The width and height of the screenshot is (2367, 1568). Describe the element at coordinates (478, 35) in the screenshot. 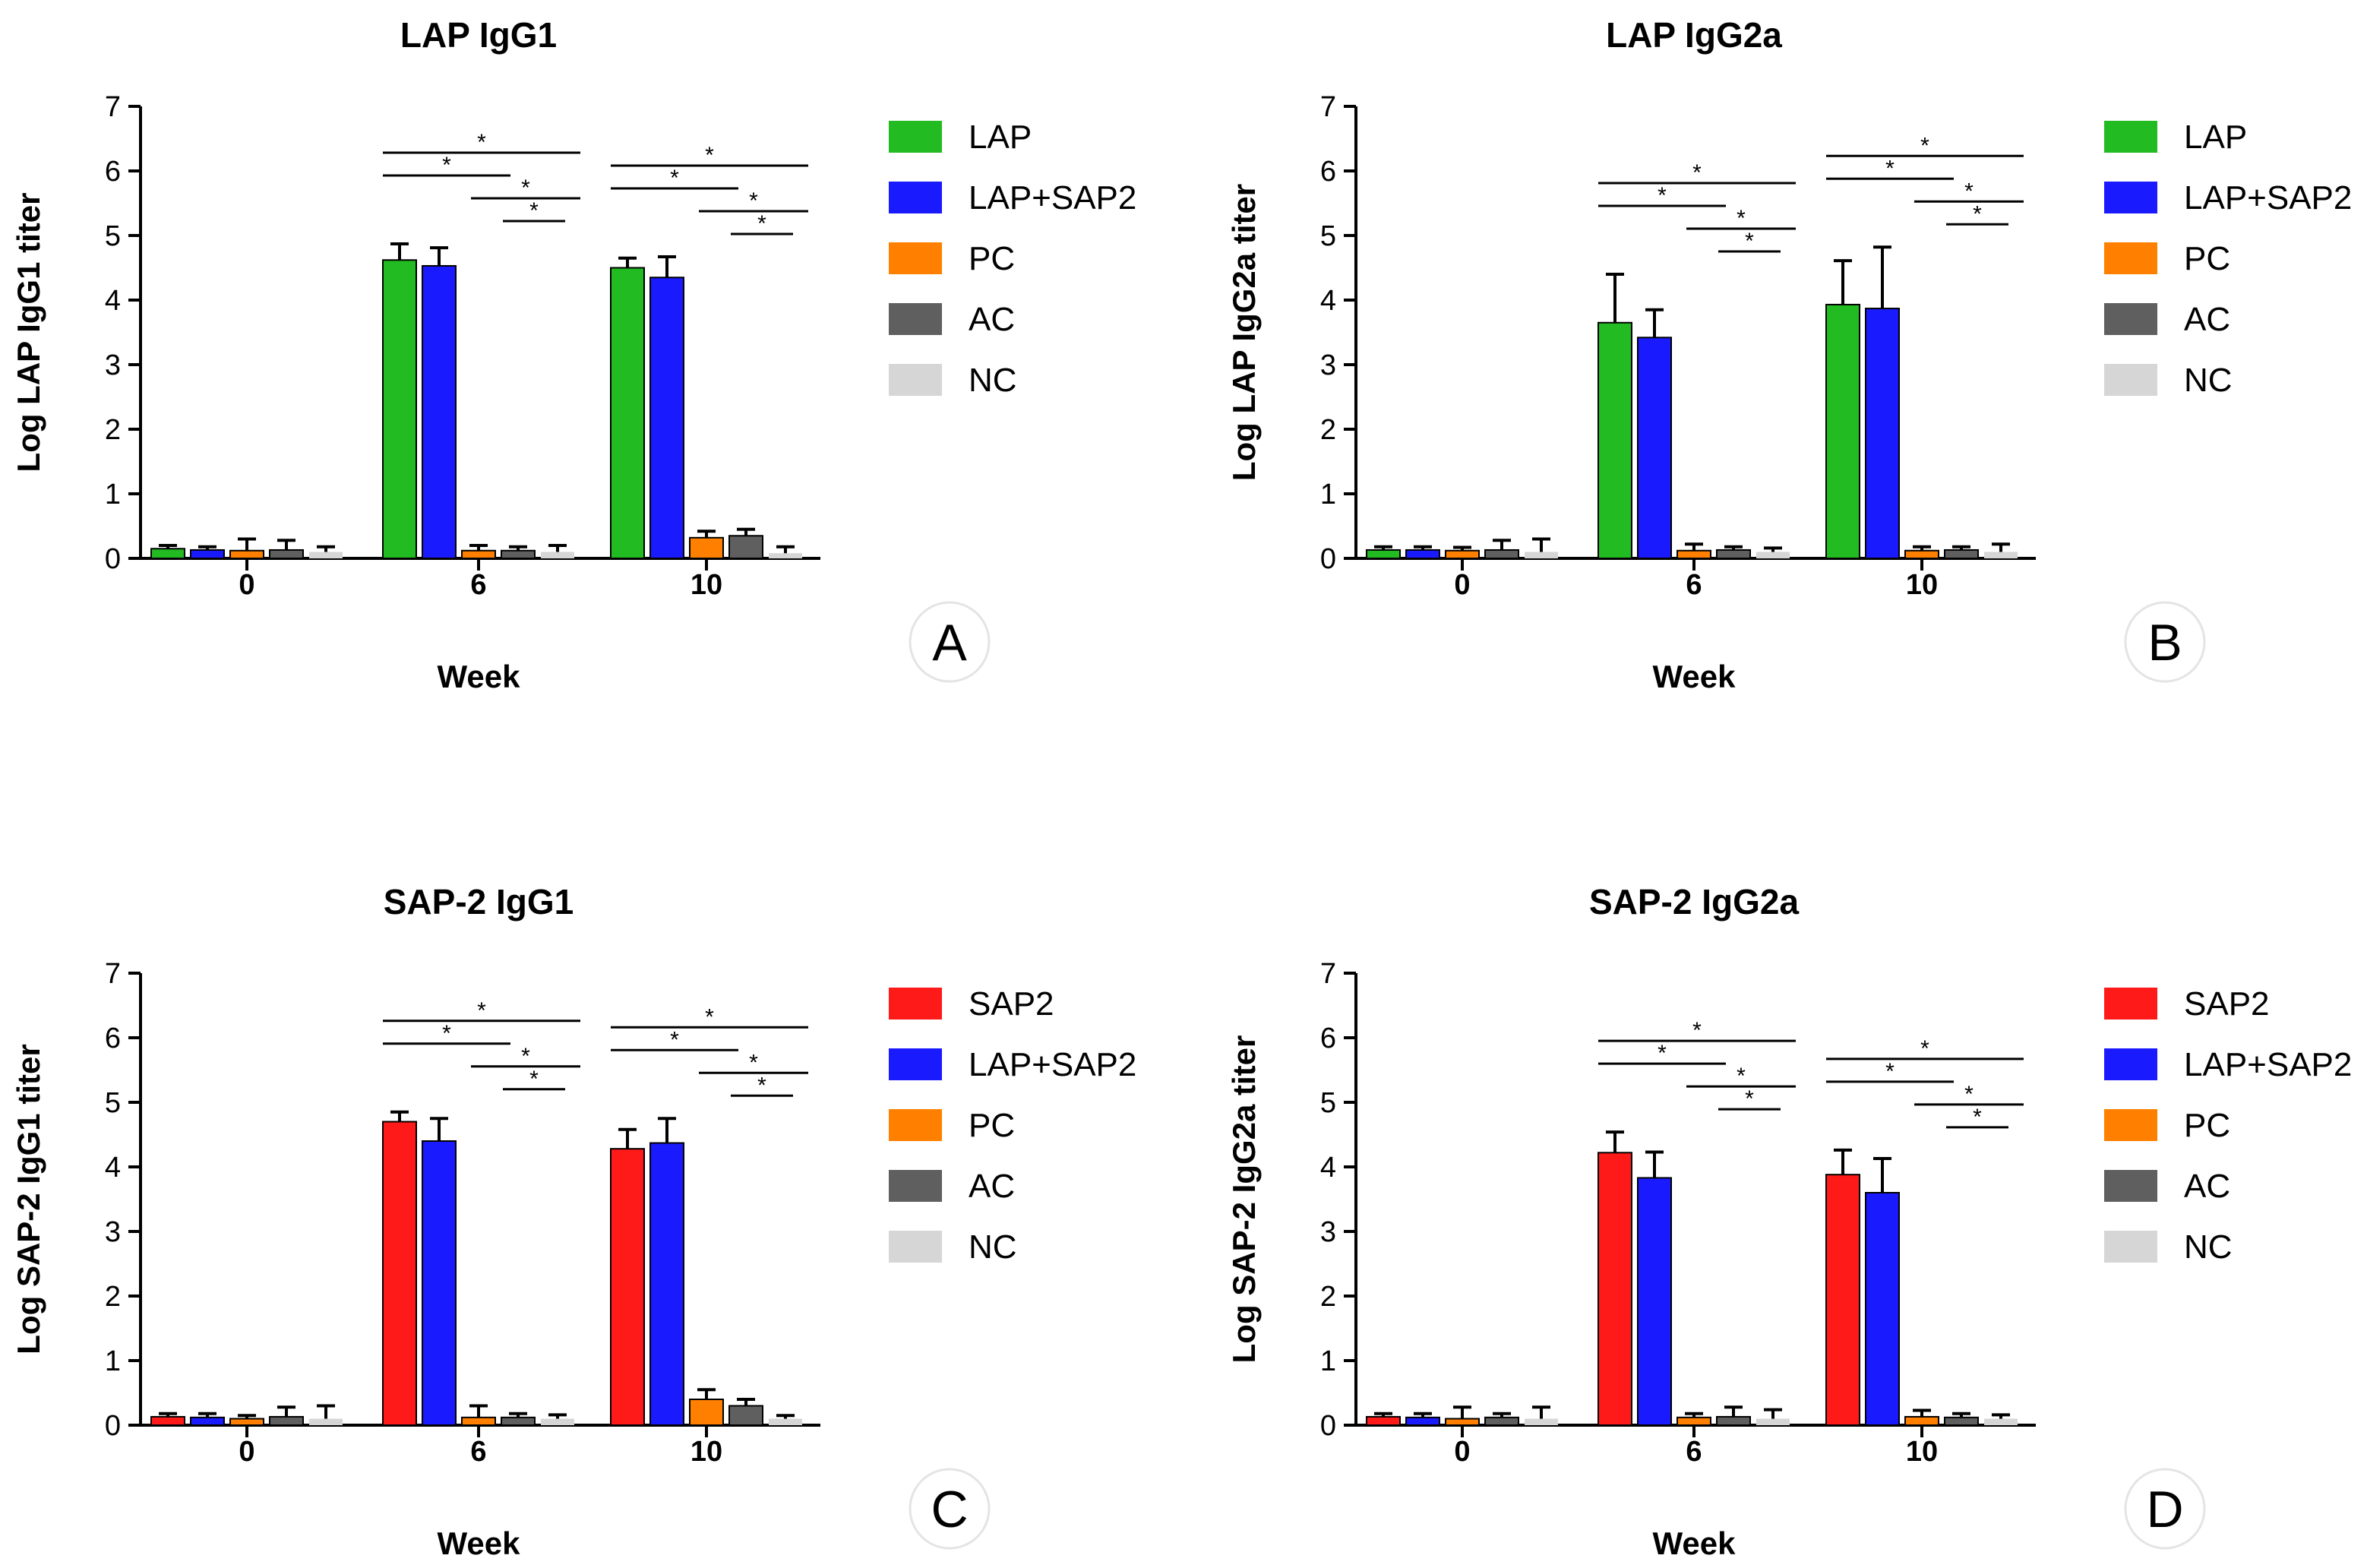

I see `chart-title: LAP IgG1` at that location.